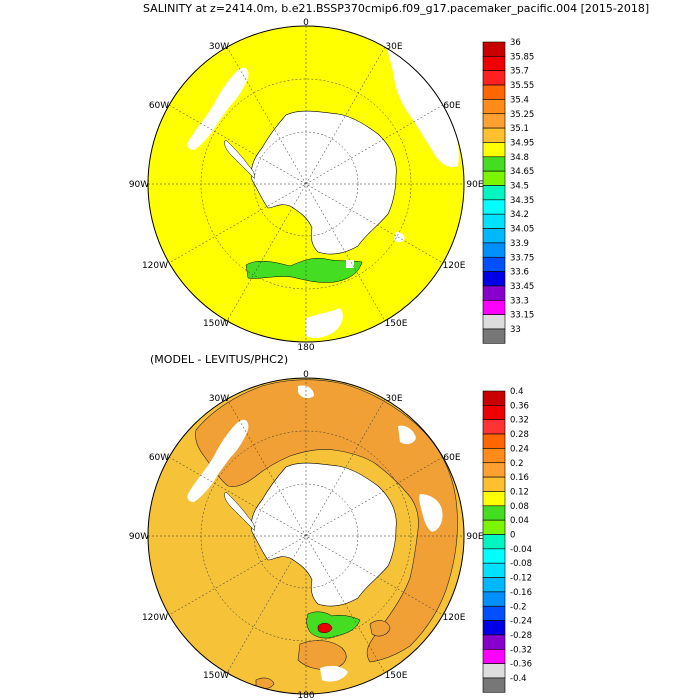 The width and height of the screenshot is (700, 700). What do you see at coordinates (519, 100) in the screenshot?
I see `colorbar-label: 35.4` at bounding box center [519, 100].